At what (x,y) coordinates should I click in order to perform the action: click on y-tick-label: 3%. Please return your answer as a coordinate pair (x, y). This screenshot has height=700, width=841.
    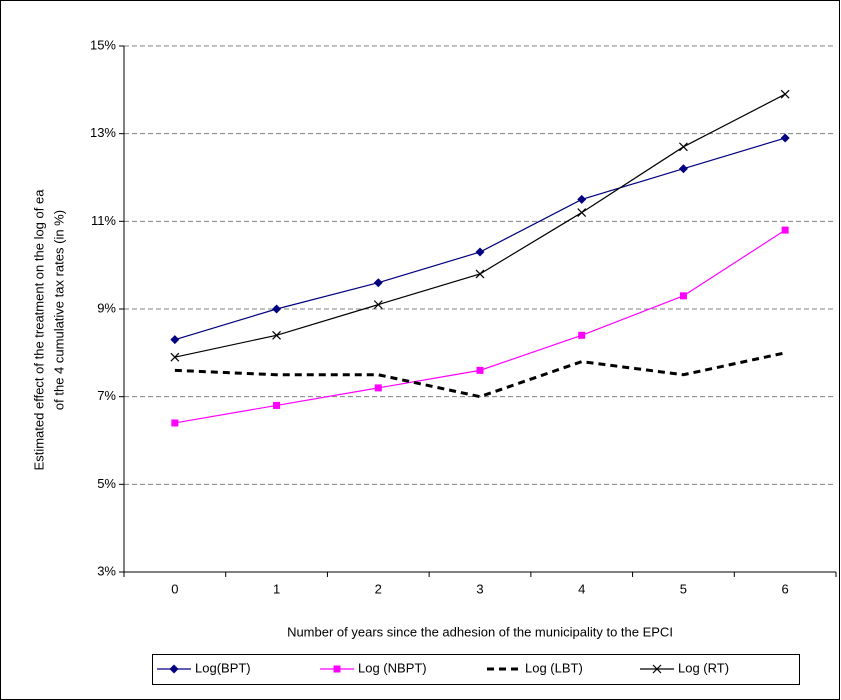
    Looking at the image, I should click on (106, 570).